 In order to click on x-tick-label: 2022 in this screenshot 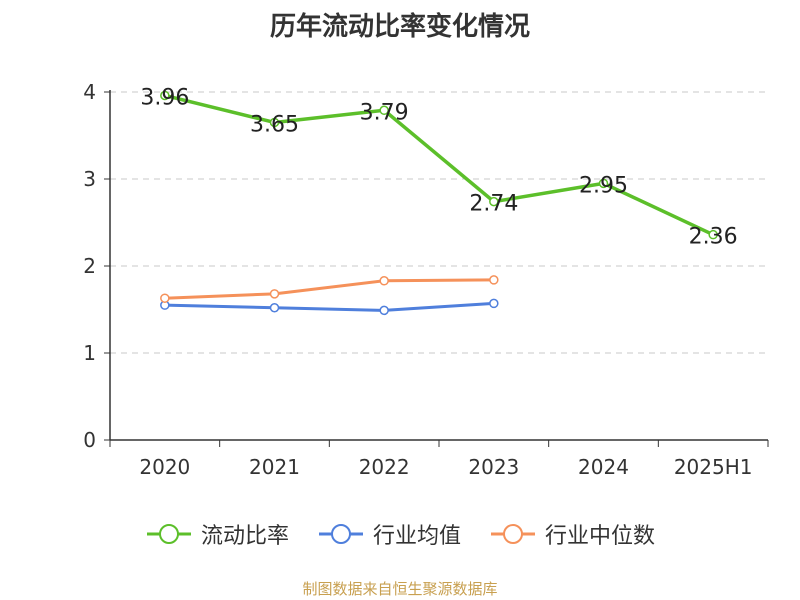, I will do `click(384, 467)`.